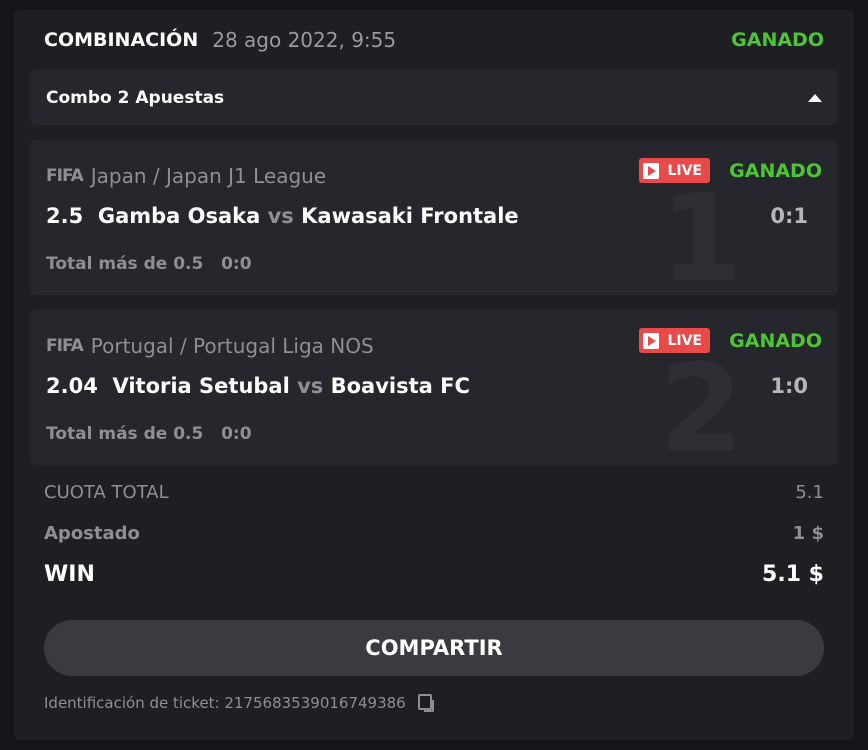 This screenshot has width=868, height=750. I want to click on score: 0:1, so click(789, 216).